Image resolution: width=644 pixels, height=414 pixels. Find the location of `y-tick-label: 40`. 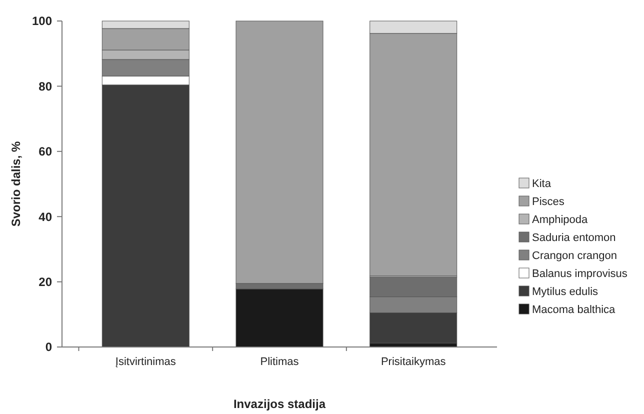

y-tick-label: 40 is located at coordinates (45, 217).